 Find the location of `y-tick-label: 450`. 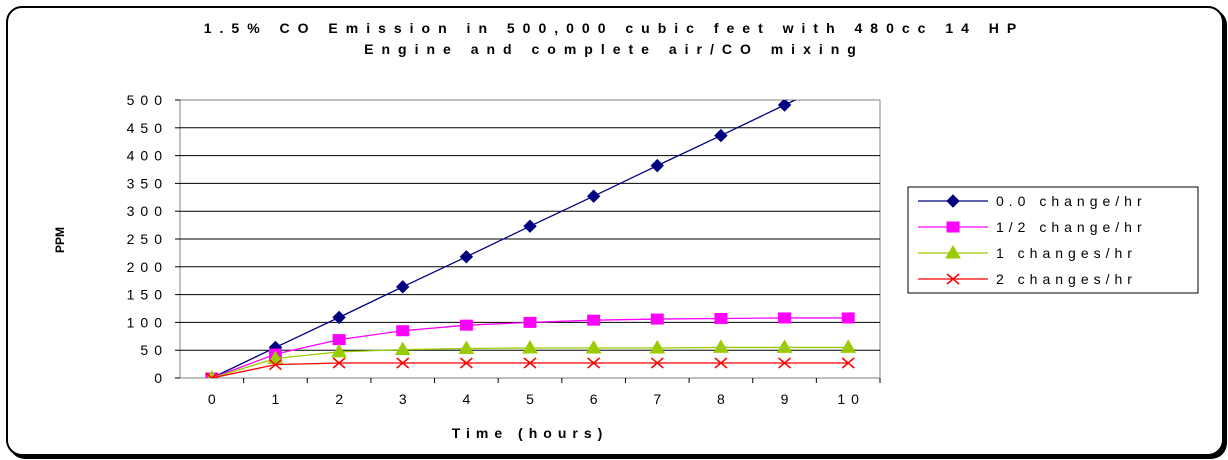

y-tick-label: 450 is located at coordinates (147, 128).